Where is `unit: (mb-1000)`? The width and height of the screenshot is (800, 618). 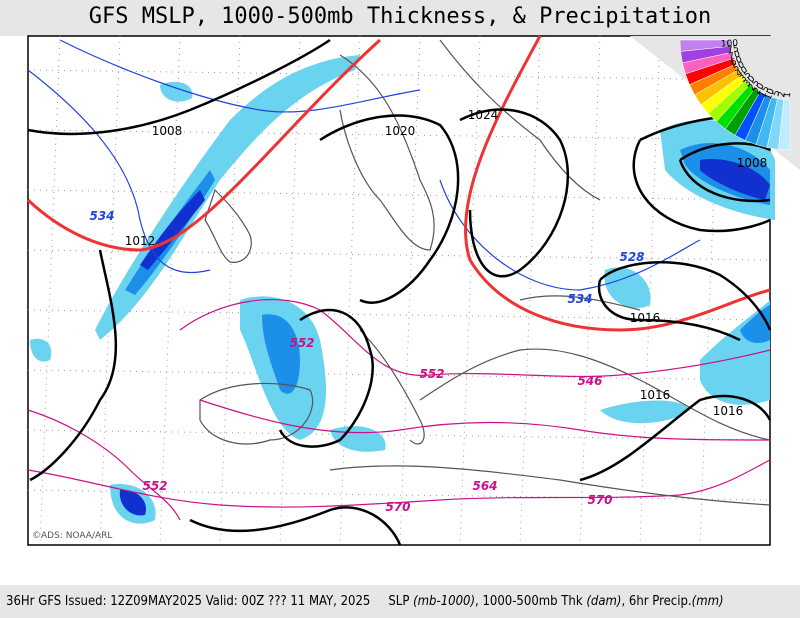
unit: (mb-1000) is located at coordinates (444, 601).